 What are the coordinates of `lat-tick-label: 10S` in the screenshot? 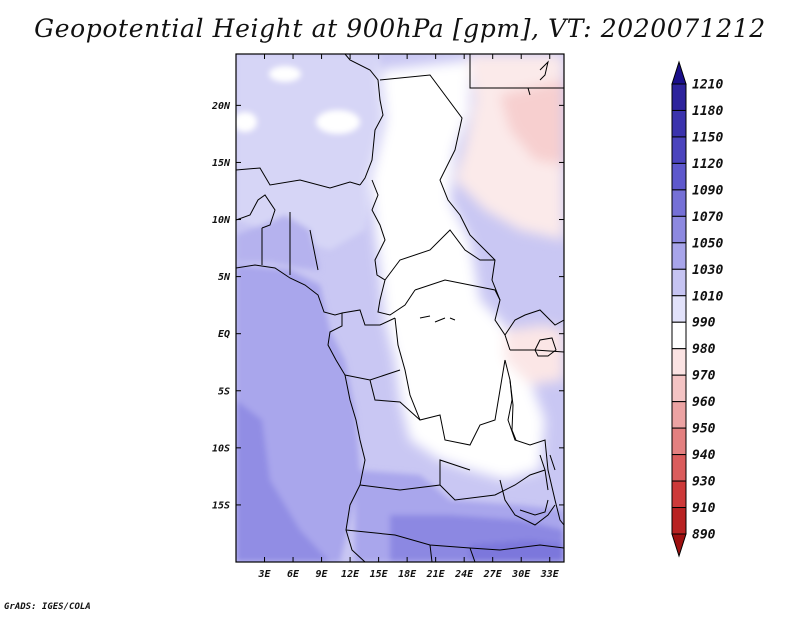 It's located at (221, 448).